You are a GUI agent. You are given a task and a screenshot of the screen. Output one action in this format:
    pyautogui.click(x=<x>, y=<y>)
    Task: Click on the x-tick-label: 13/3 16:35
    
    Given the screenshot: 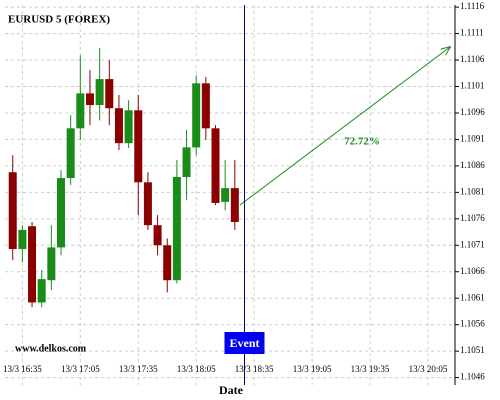 What is the action you would take?
    pyautogui.click(x=22, y=369)
    